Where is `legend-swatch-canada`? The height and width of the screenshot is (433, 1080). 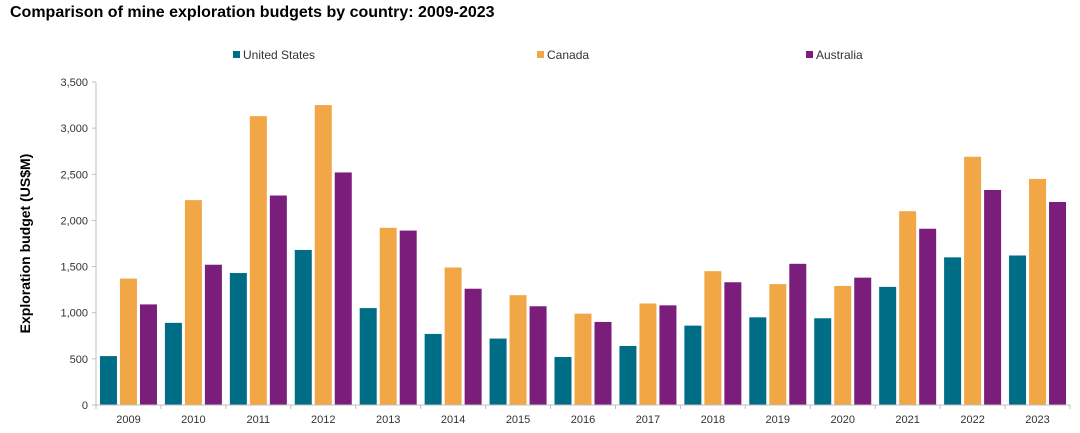 legend-swatch-canada is located at coordinates (540, 54).